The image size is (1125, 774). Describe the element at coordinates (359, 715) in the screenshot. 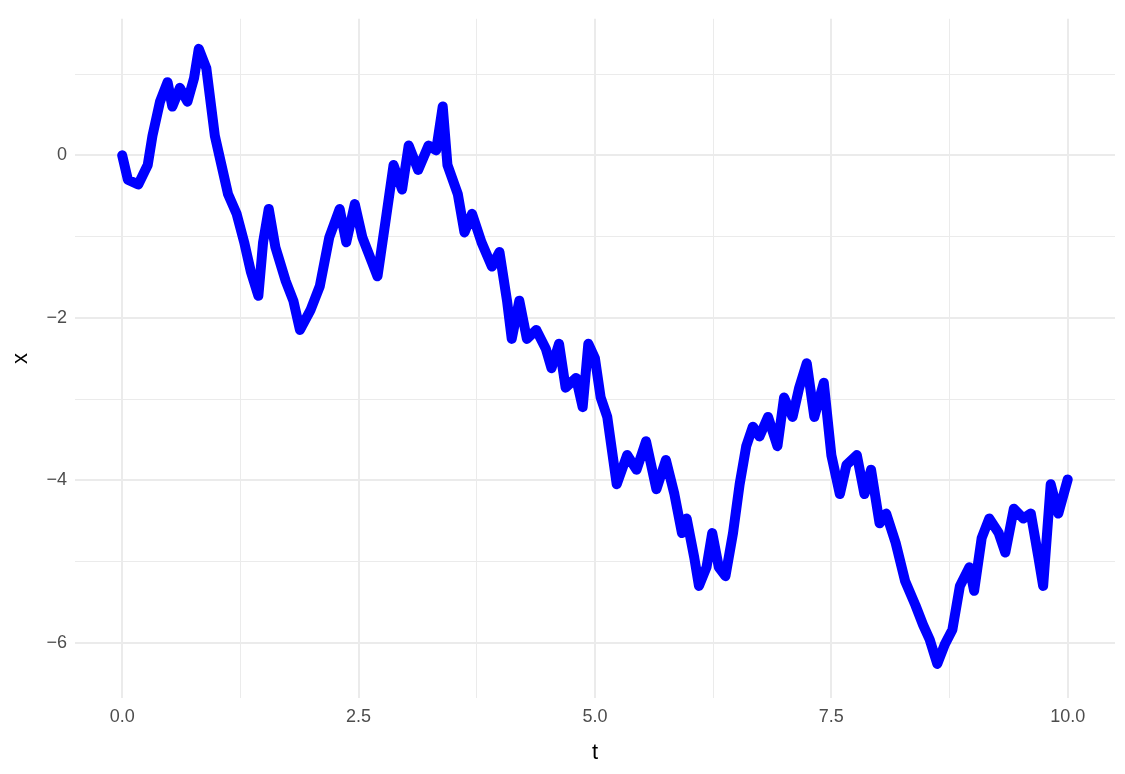

I see `x-tick-label: 2.5` at that location.